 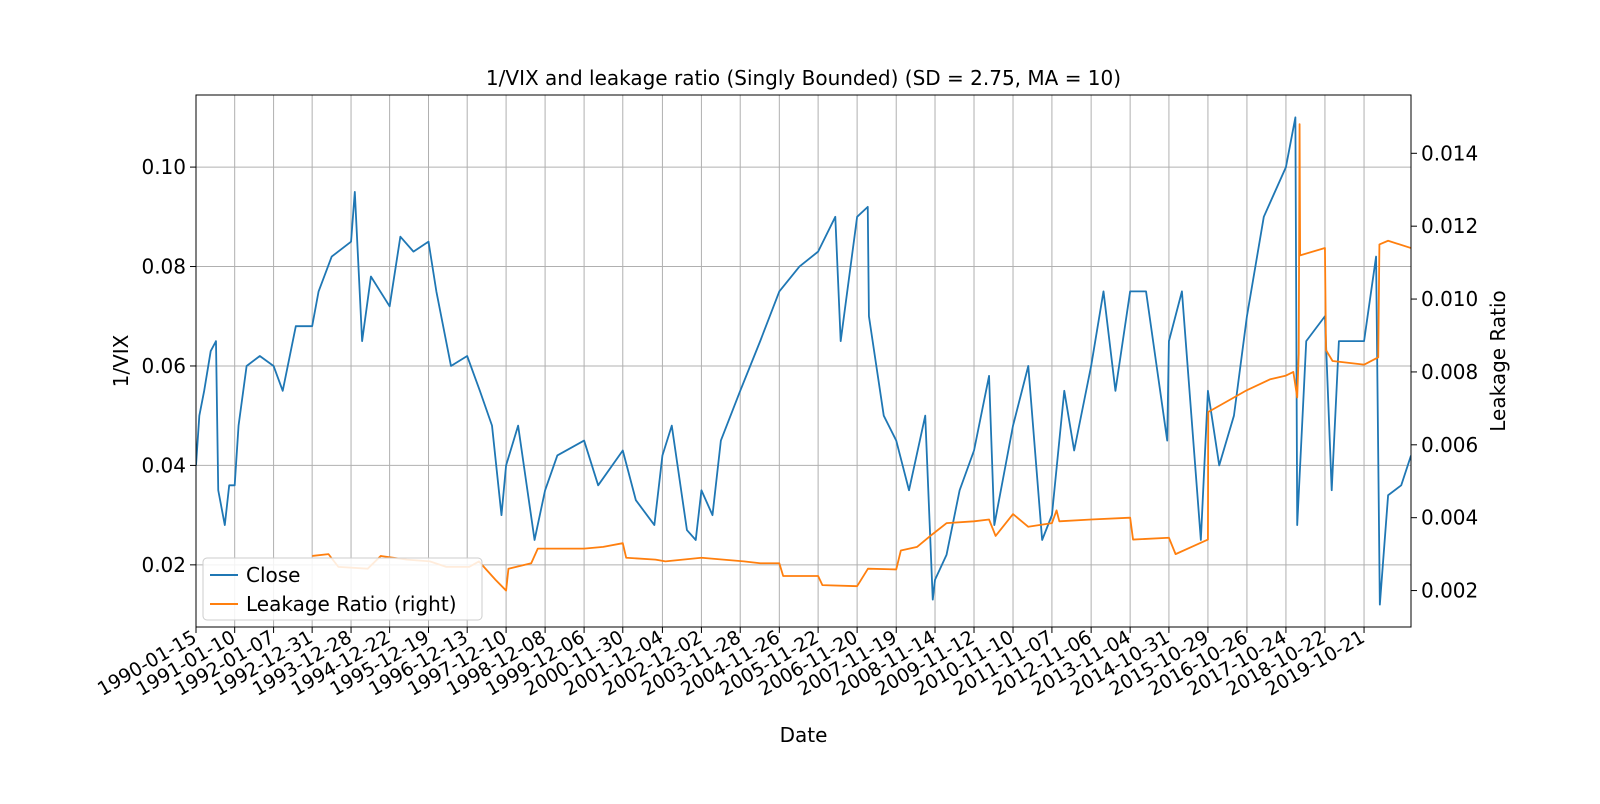 I want to click on y-right-tick-label: 0.008, so click(x=1449, y=372).